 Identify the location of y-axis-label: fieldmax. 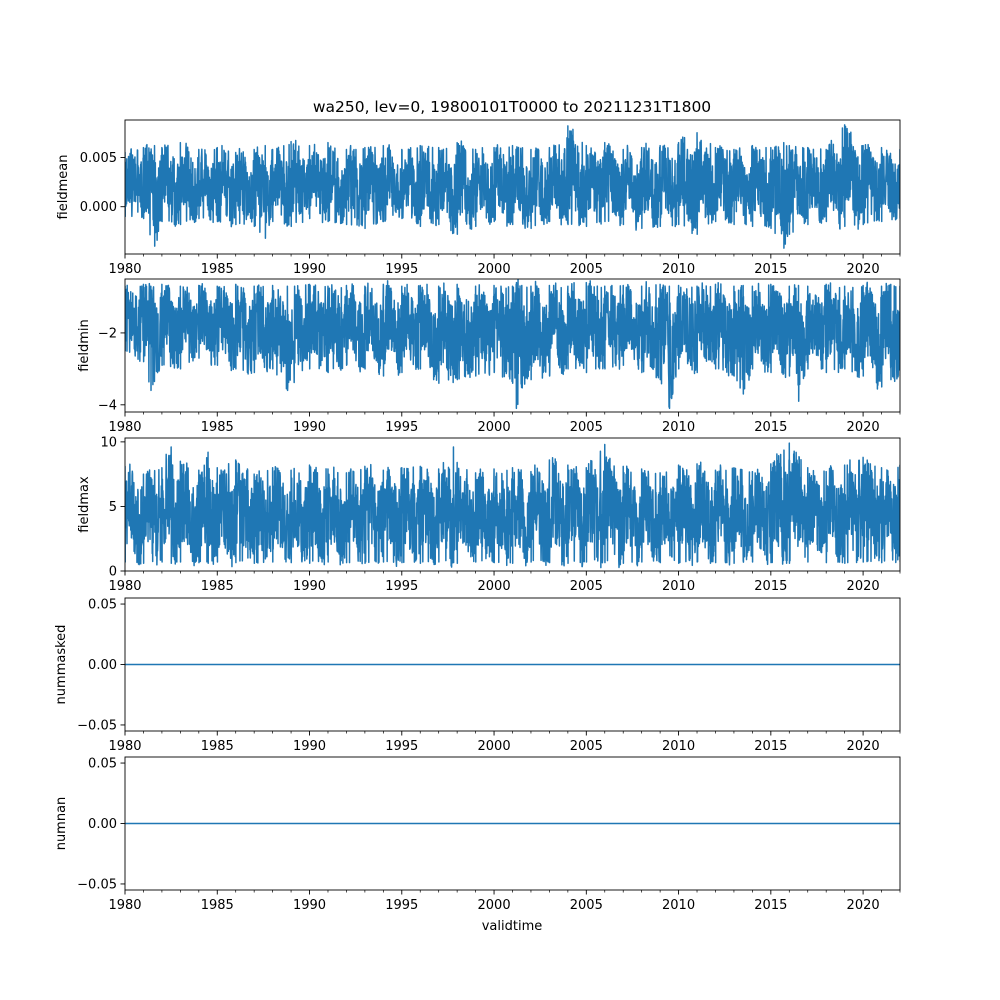
(84, 504).